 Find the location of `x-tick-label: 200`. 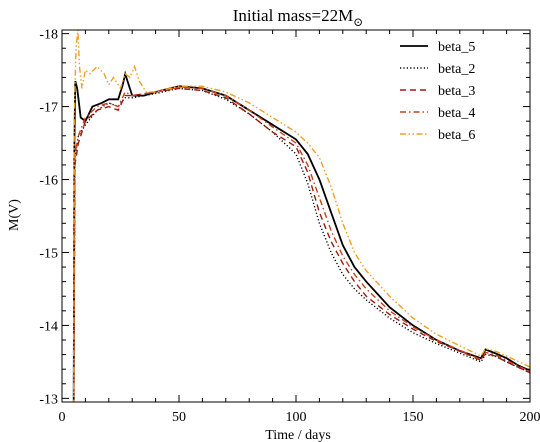

x-tick-label: 200 is located at coordinates (530, 417).